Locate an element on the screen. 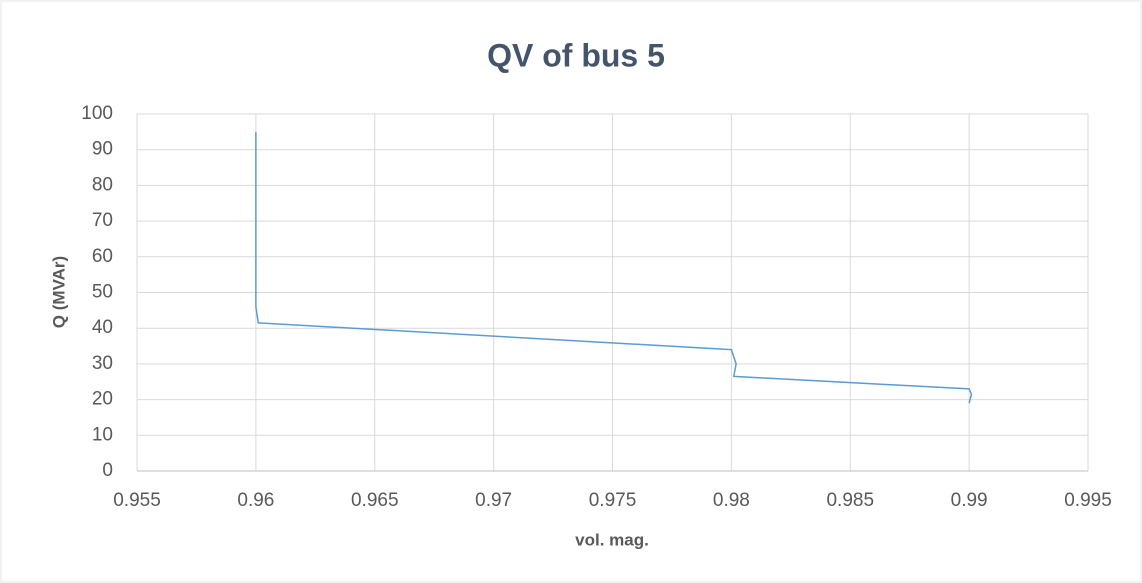 The image size is (1142, 583). x-tick-label: 0.99 is located at coordinates (969, 500).